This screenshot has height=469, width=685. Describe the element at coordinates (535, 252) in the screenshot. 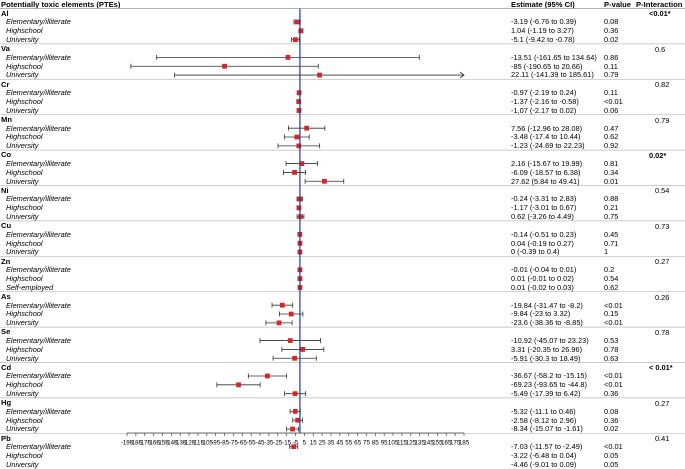

I see `estimate-text: 0 (-0.39 to 0.4)` at that location.